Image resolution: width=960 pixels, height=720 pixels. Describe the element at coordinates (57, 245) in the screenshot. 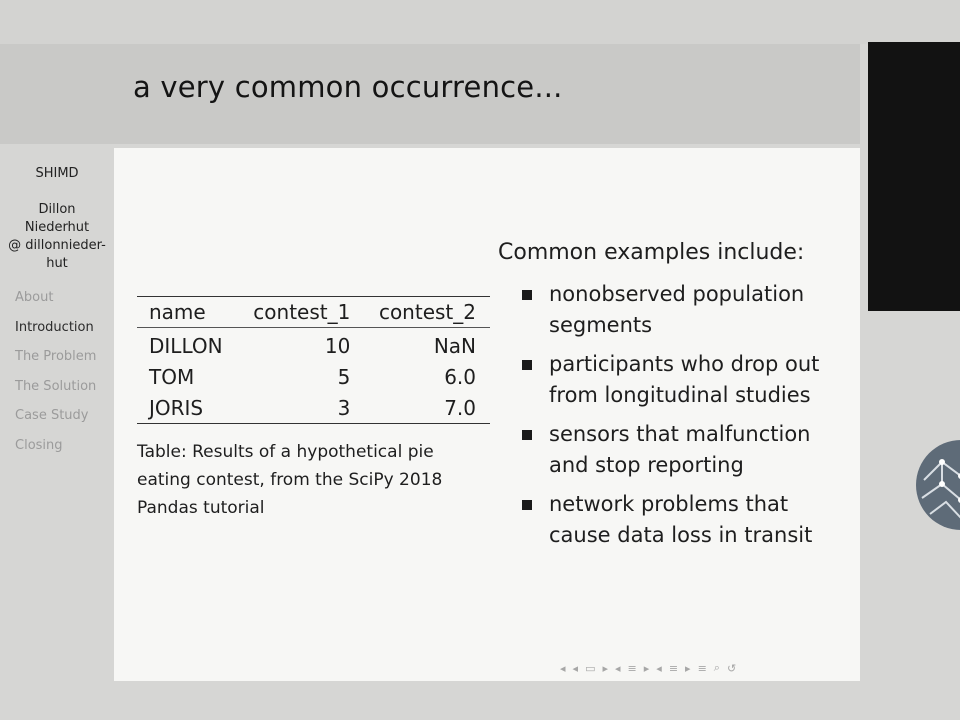

I see `author-line: @ dillonnieder-` at that location.